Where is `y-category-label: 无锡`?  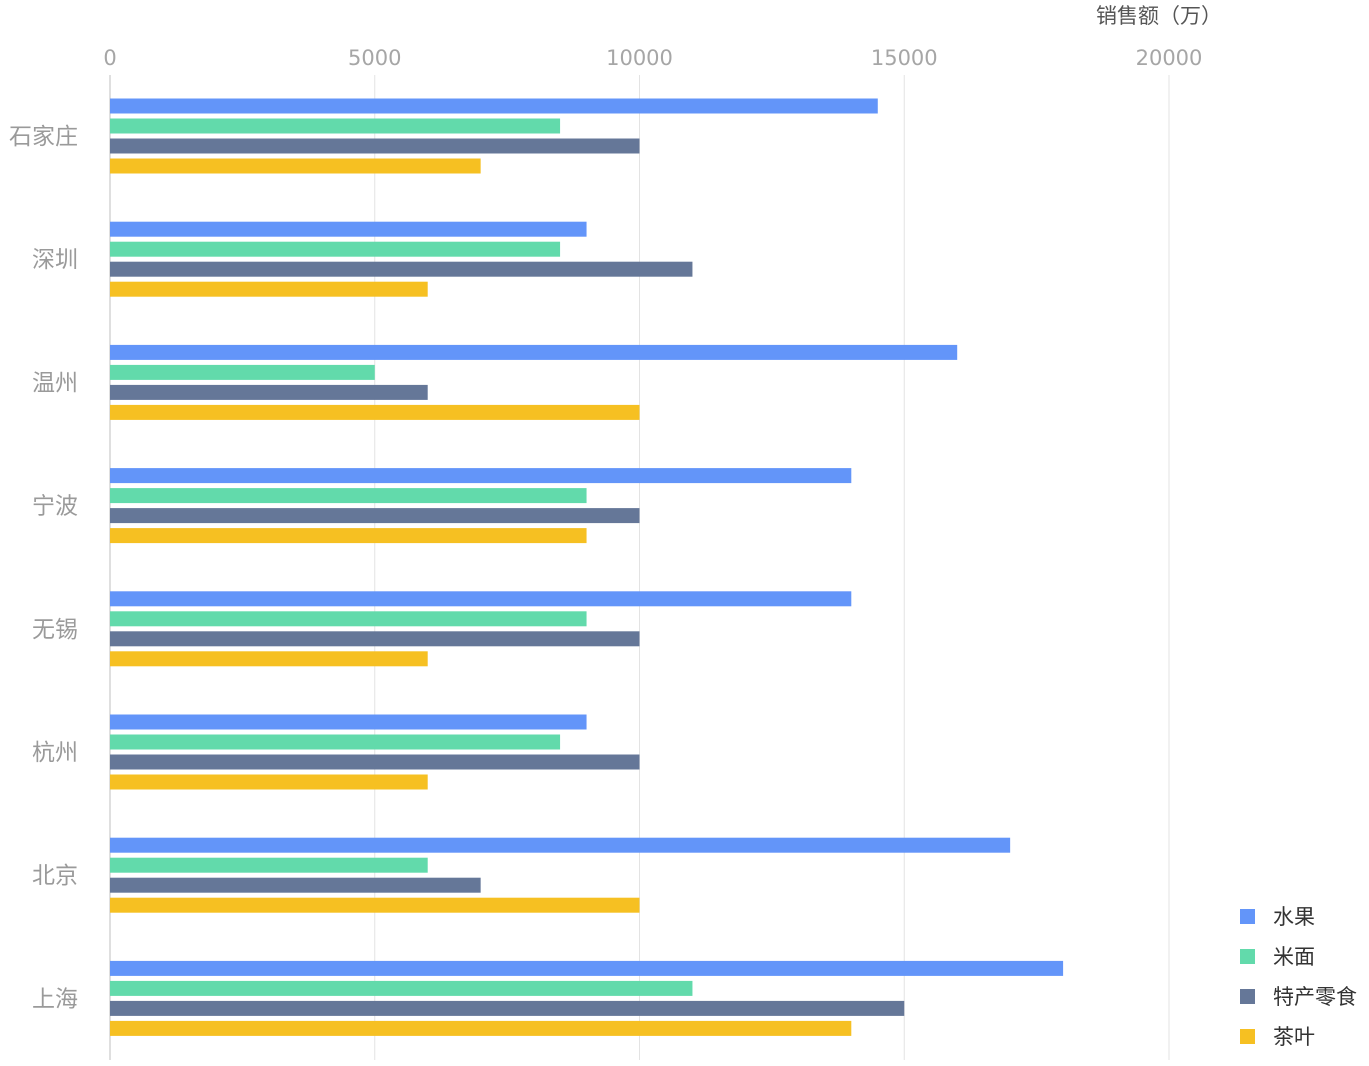
y-category-label: 无锡 is located at coordinates (55, 630).